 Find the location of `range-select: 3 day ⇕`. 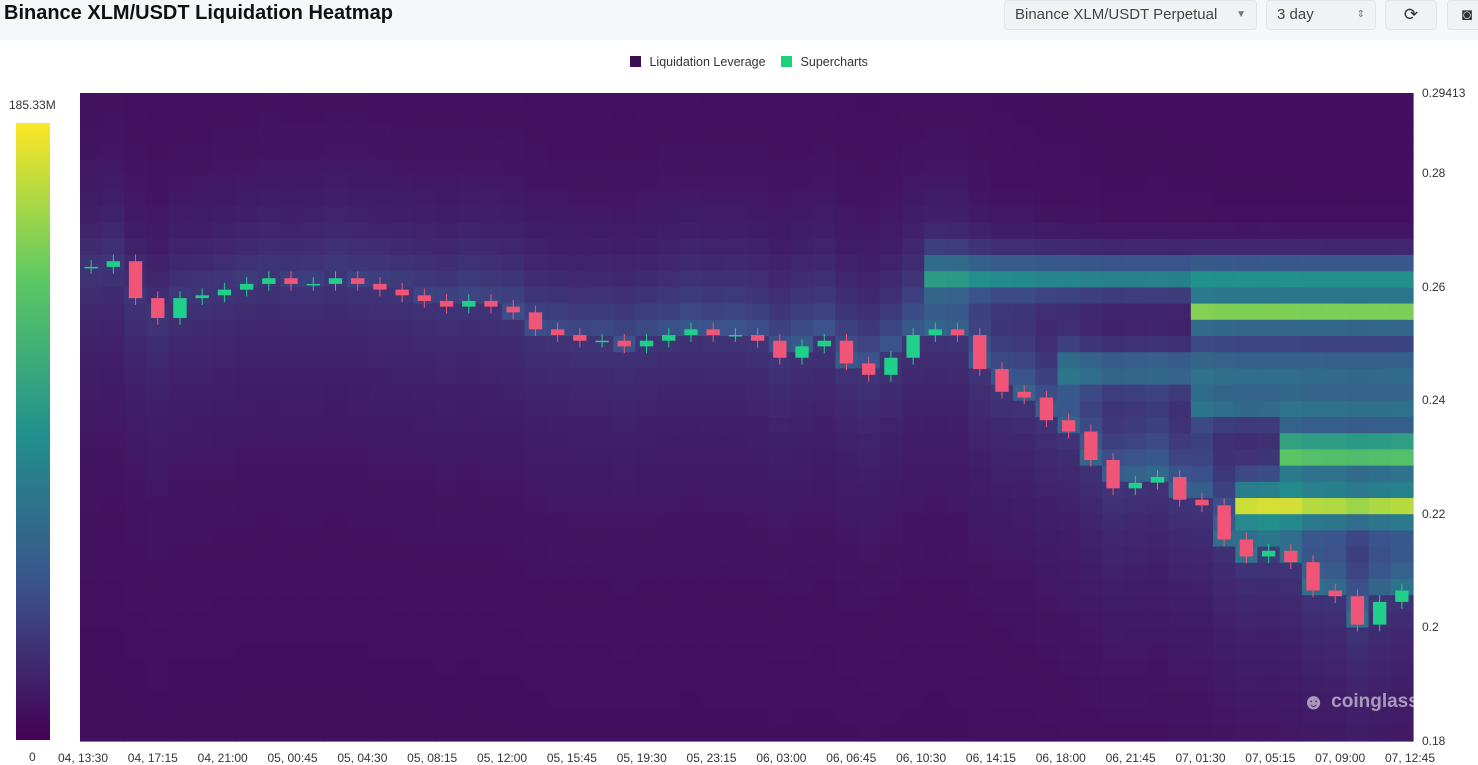

range-select: 3 day ⇕ is located at coordinates (1321, 15).